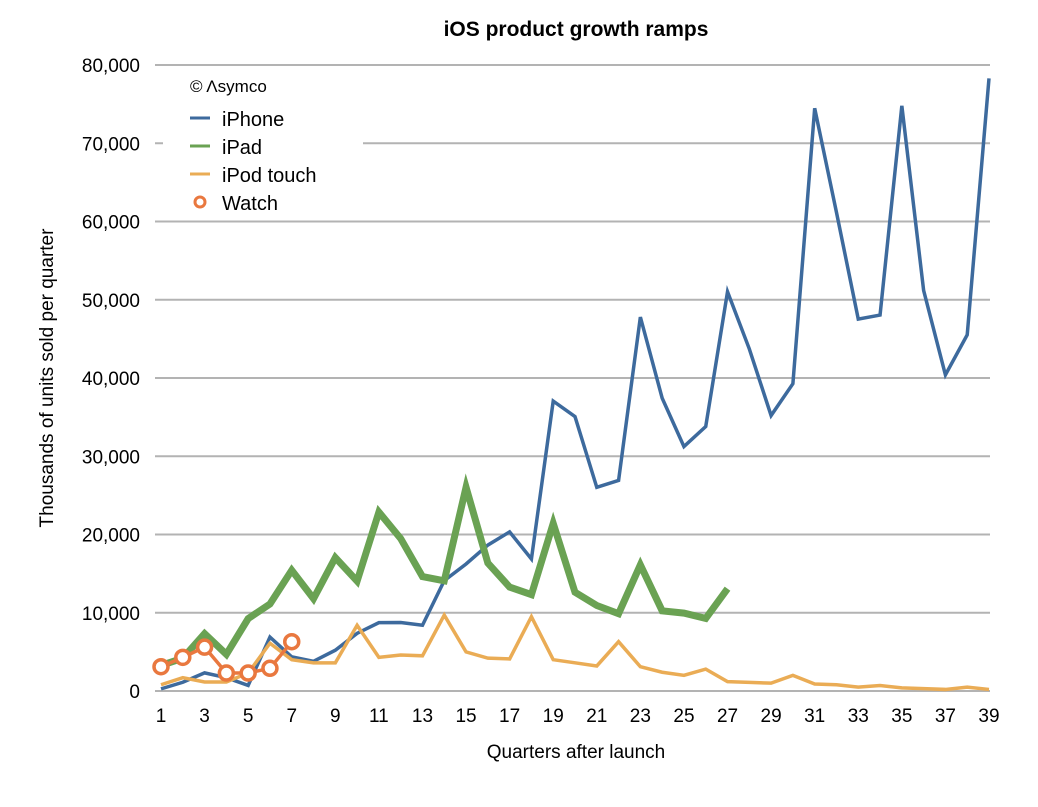 This screenshot has width=1038, height=807. What do you see at coordinates (204, 716) in the screenshot?
I see `x-tick-label: 3` at bounding box center [204, 716].